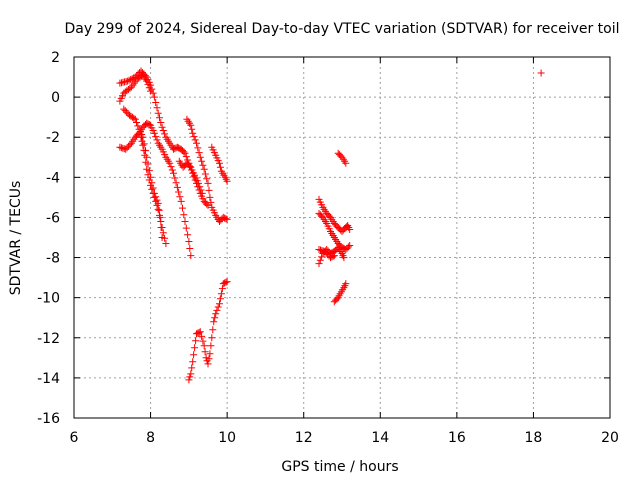 The image size is (640, 480). What do you see at coordinates (48, 339) in the screenshot?
I see `y-tick-label: -12` at bounding box center [48, 339].